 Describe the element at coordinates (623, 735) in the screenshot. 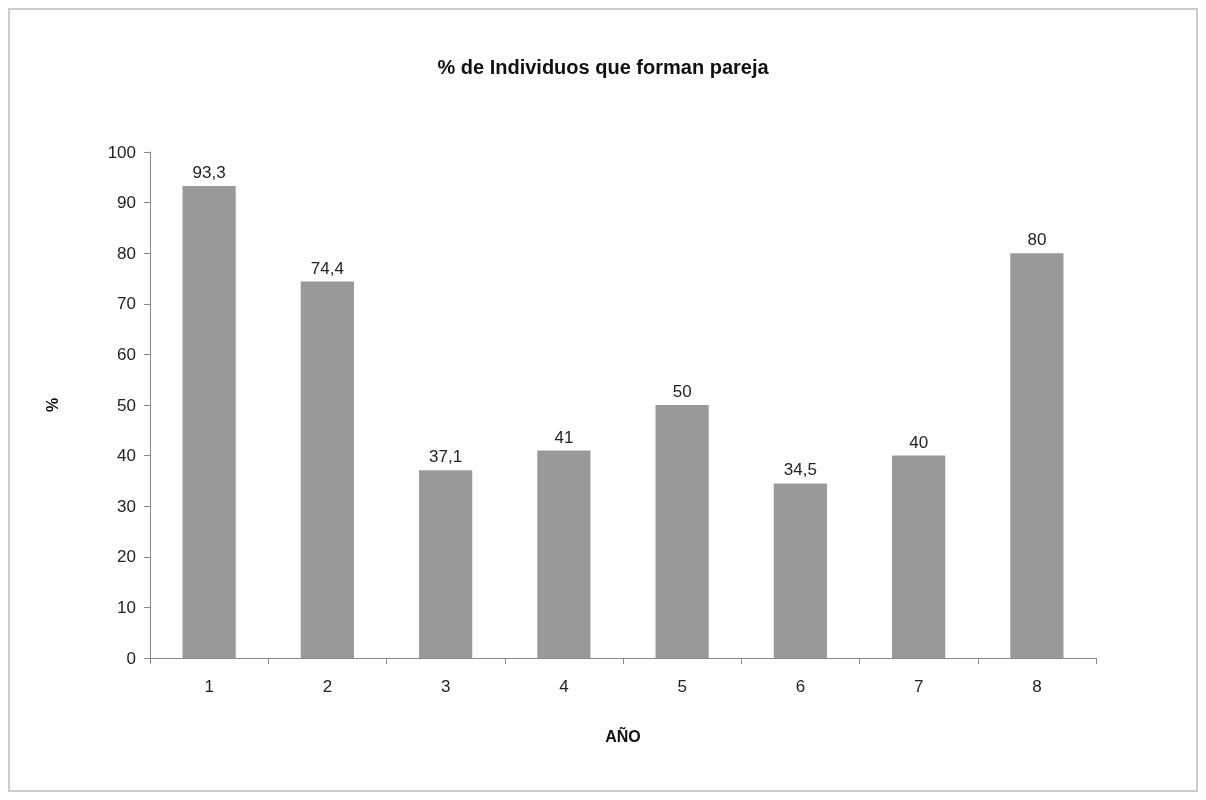

I see `x-axis-title: AÑO` at that location.